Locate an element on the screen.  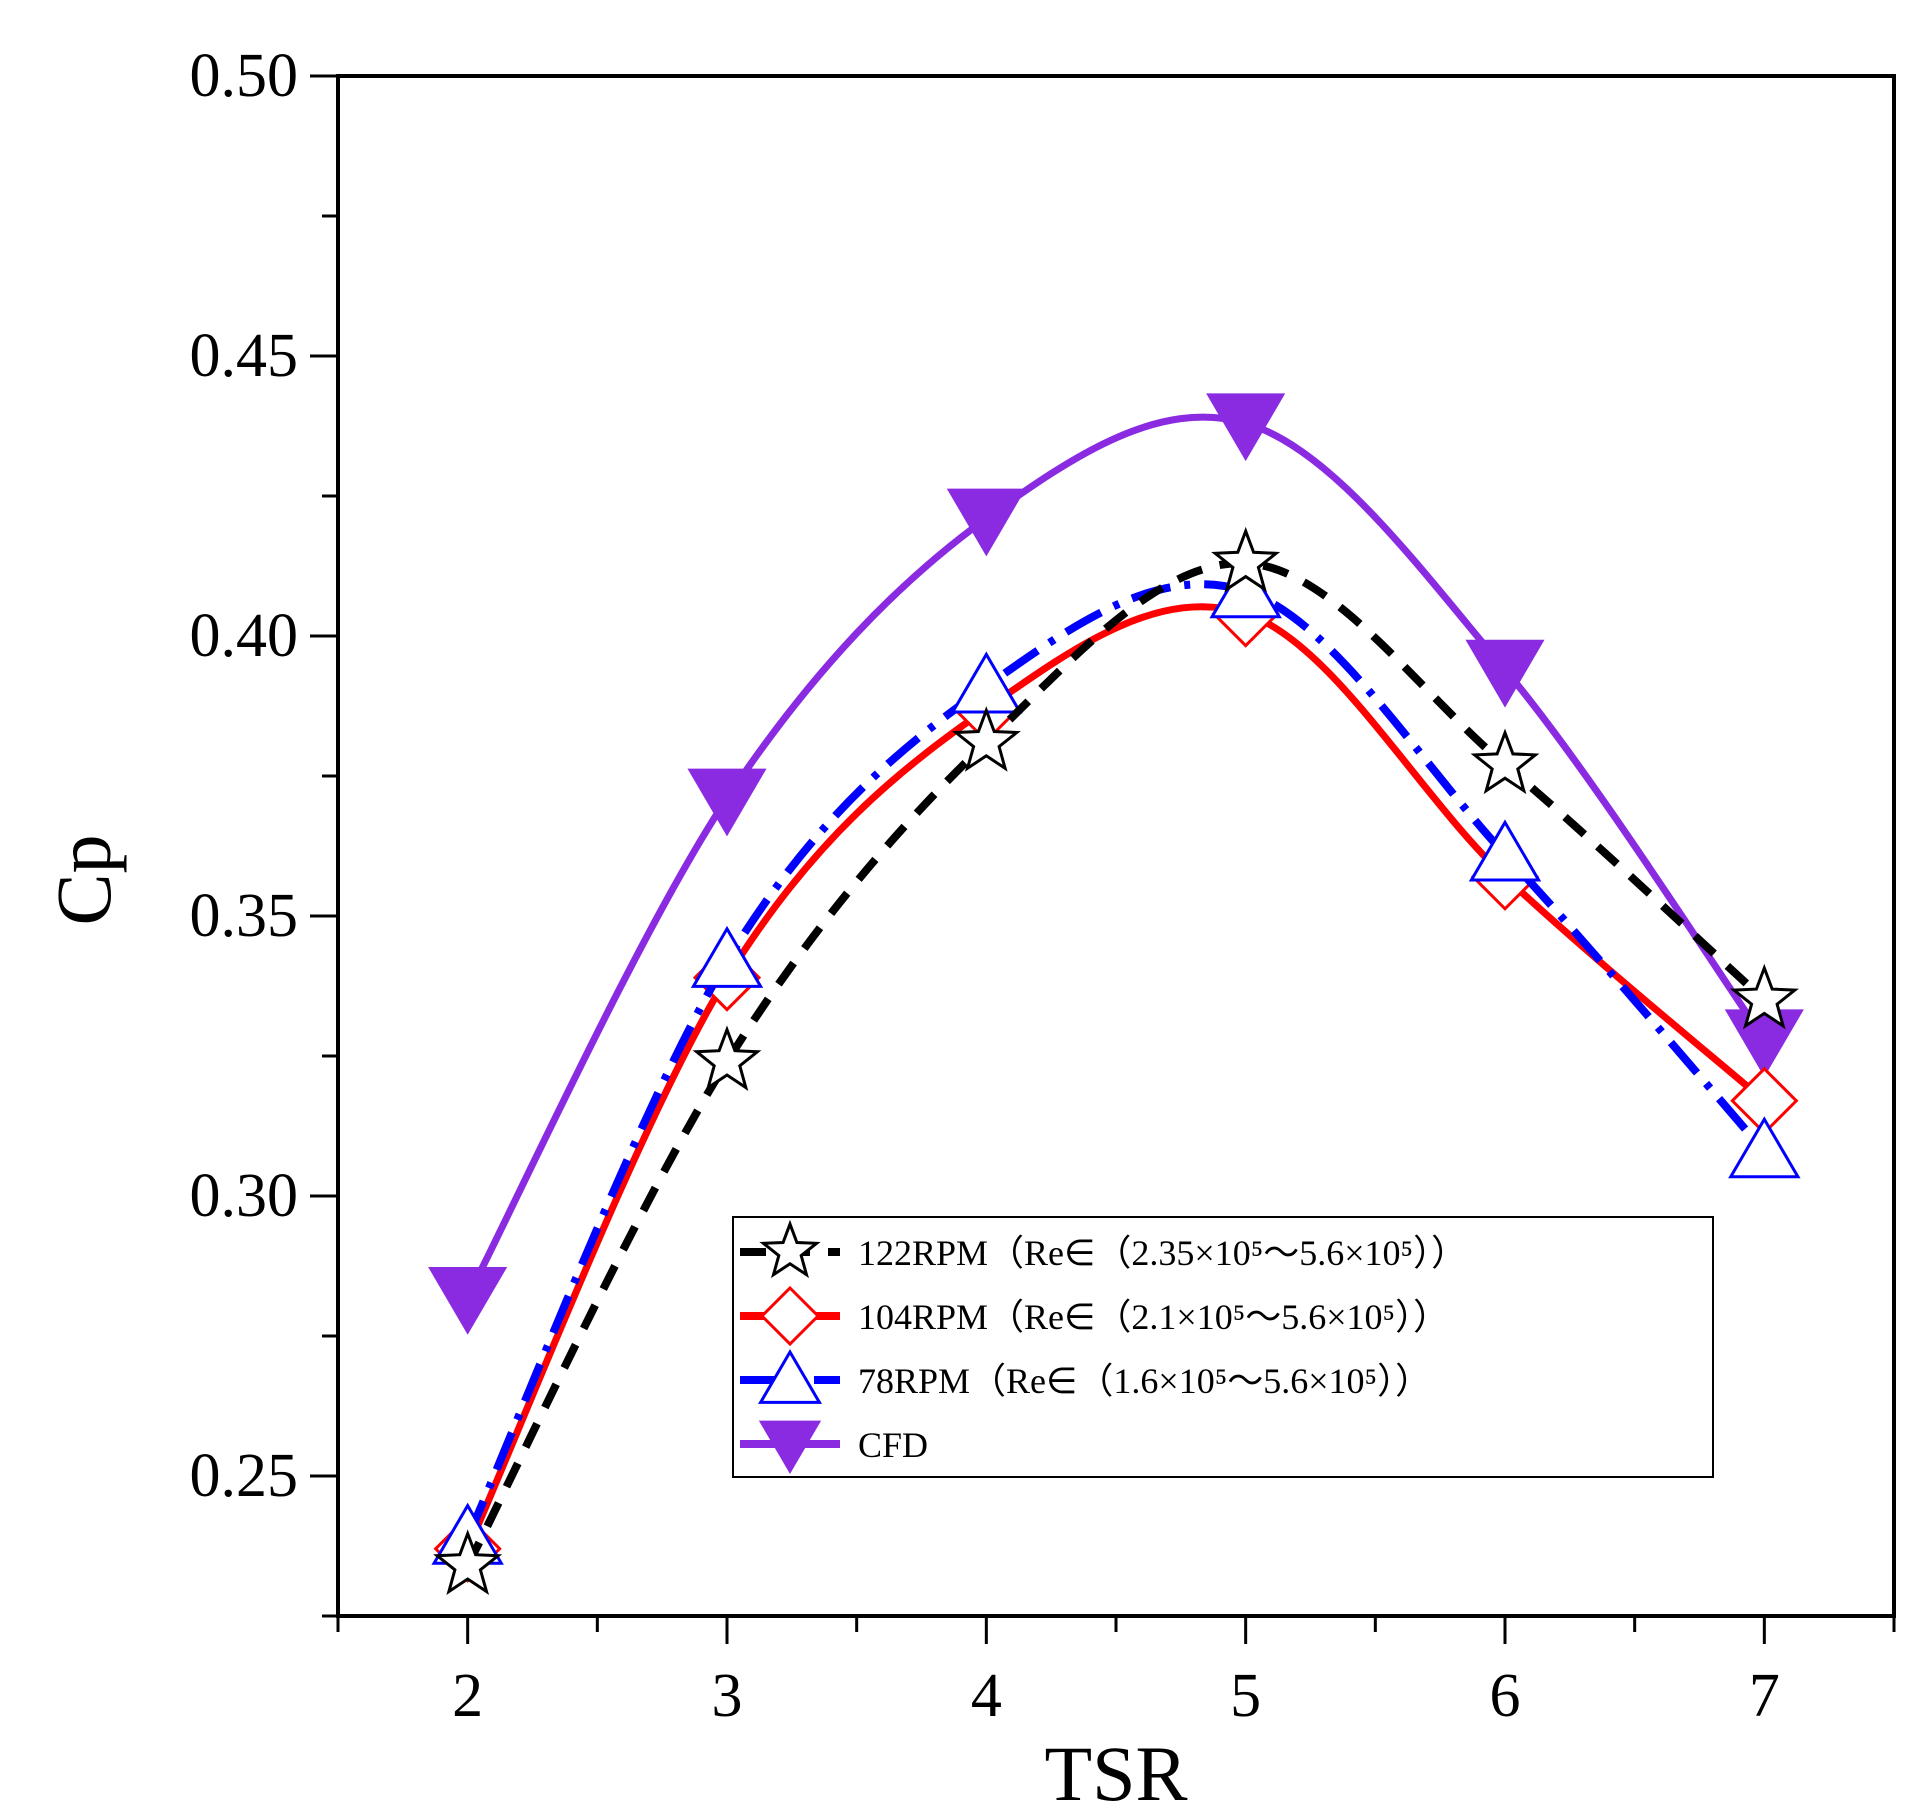
y-tick-label: 0.45 is located at coordinates (244, 356).